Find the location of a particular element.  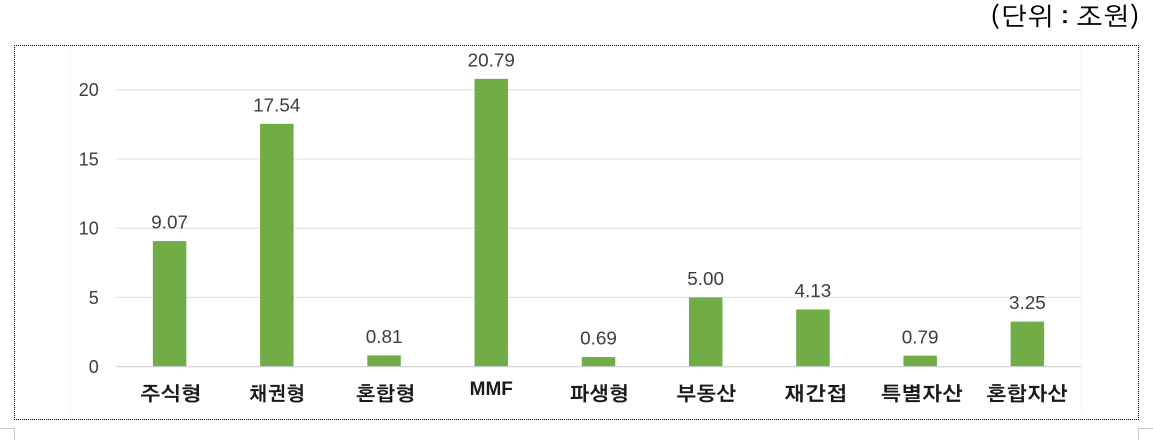

svg-text: 20.79 is located at coordinates (491, 61).